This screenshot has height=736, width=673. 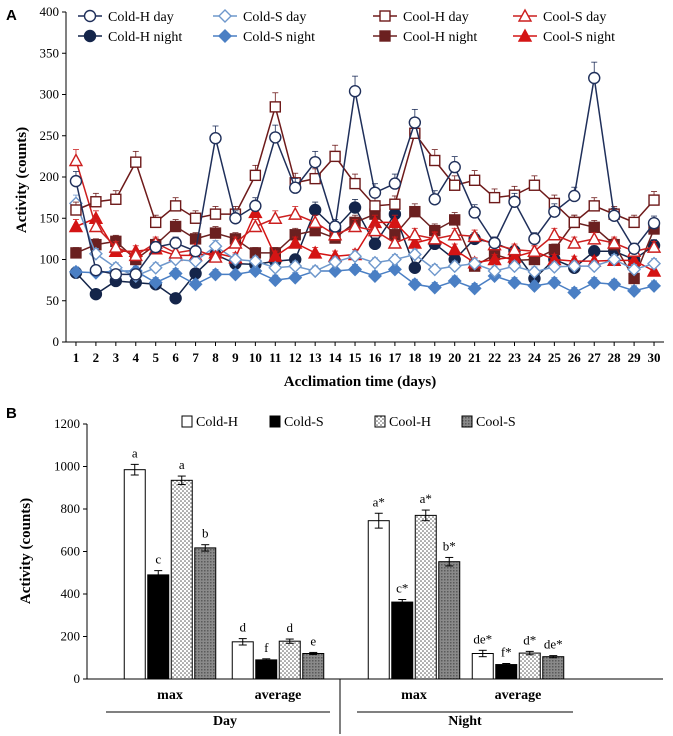 I want to click on panel-a-x-tick-label: 26, so click(x=575, y=357).